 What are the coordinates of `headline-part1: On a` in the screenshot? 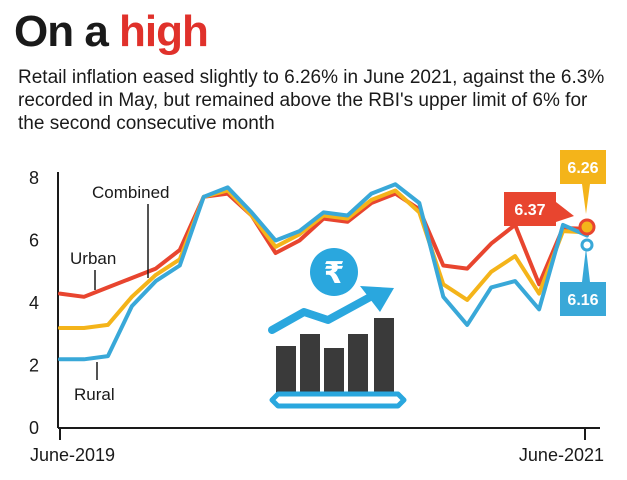 It's located at (67, 31).